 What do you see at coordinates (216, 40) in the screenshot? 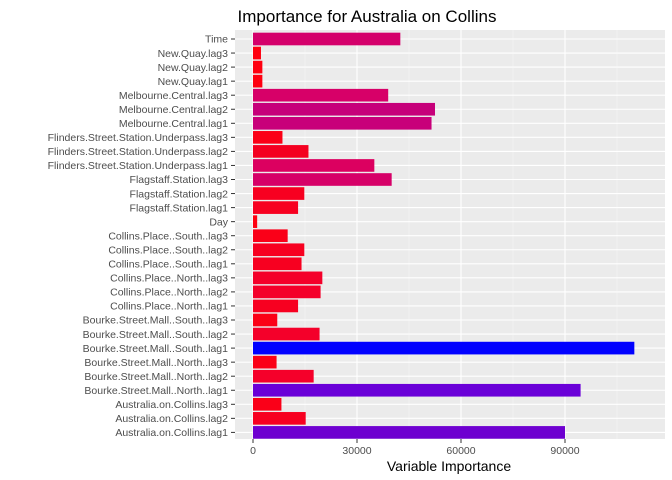
I see `y-tick-label: Time` at bounding box center [216, 40].